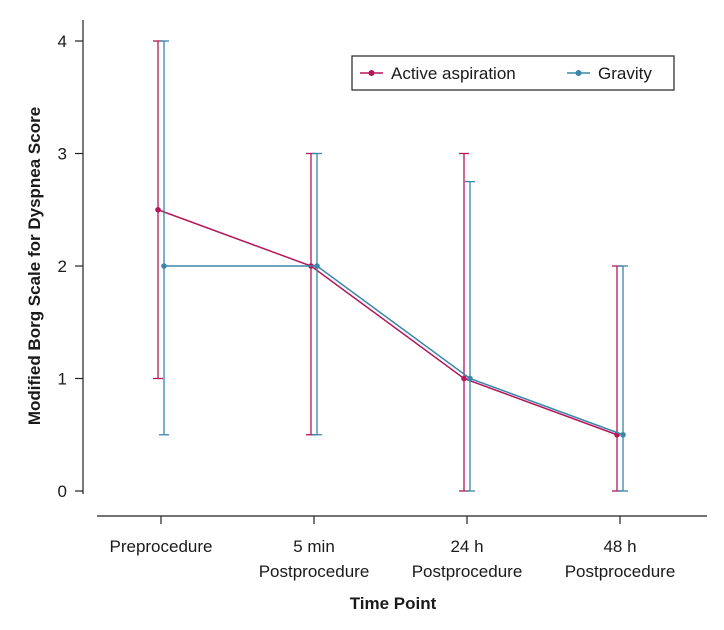 This screenshot has height=630, width=724. Describe the element at coordinates (62, 491) in the screenshot. I see `y-tick-label: 0` at that location.